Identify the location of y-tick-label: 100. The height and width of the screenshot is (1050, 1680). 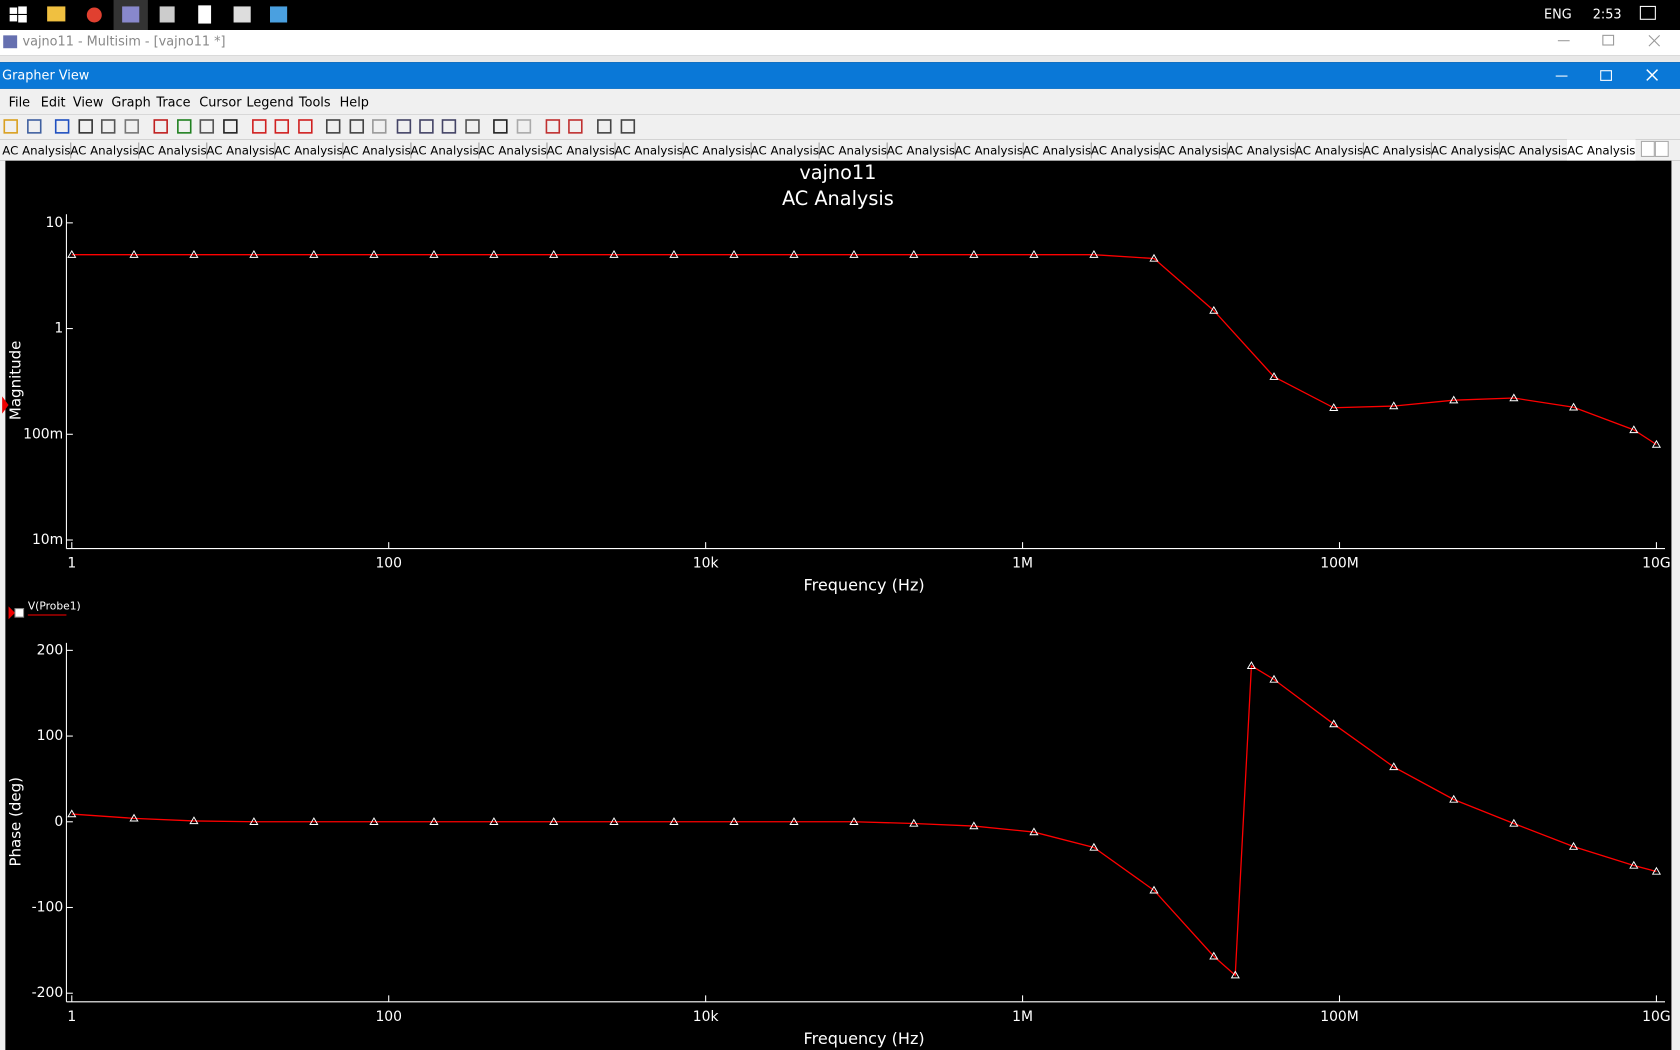
(50, 736).